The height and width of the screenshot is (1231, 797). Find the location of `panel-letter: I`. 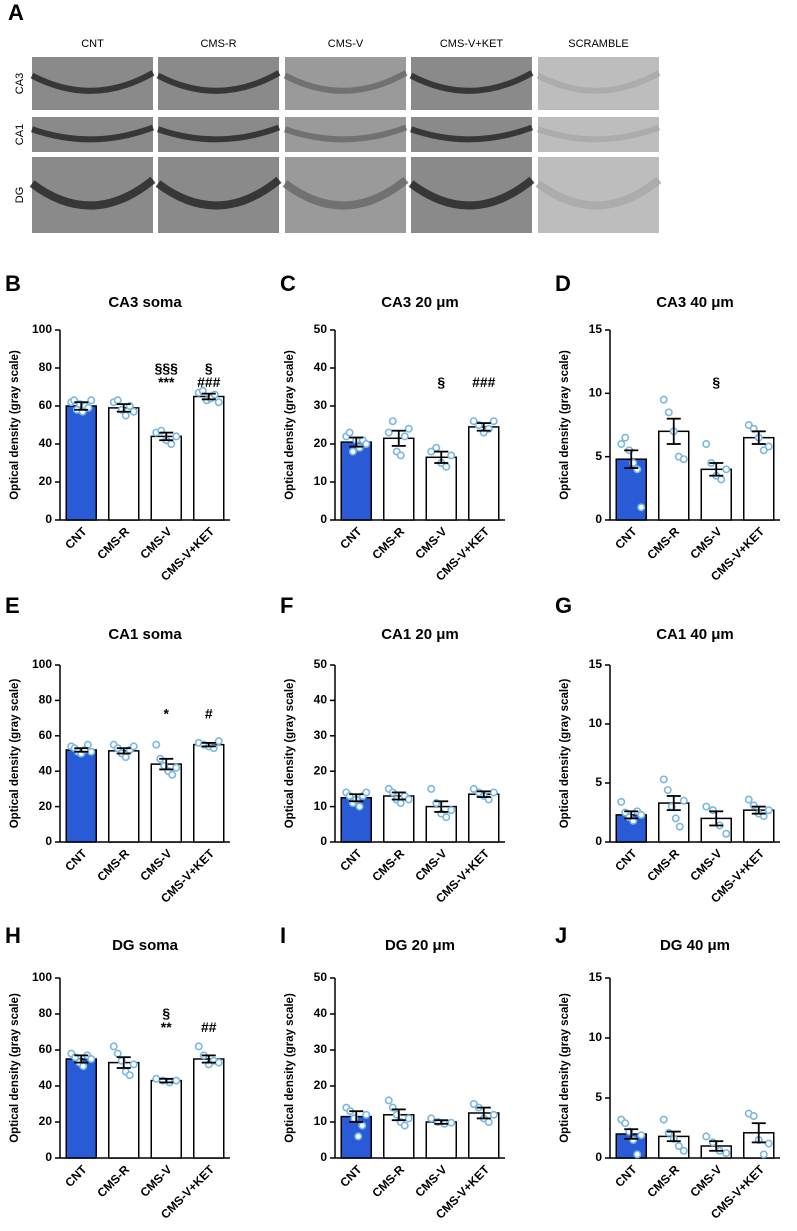

panel-letter: I is located at coordinates (283, 935).